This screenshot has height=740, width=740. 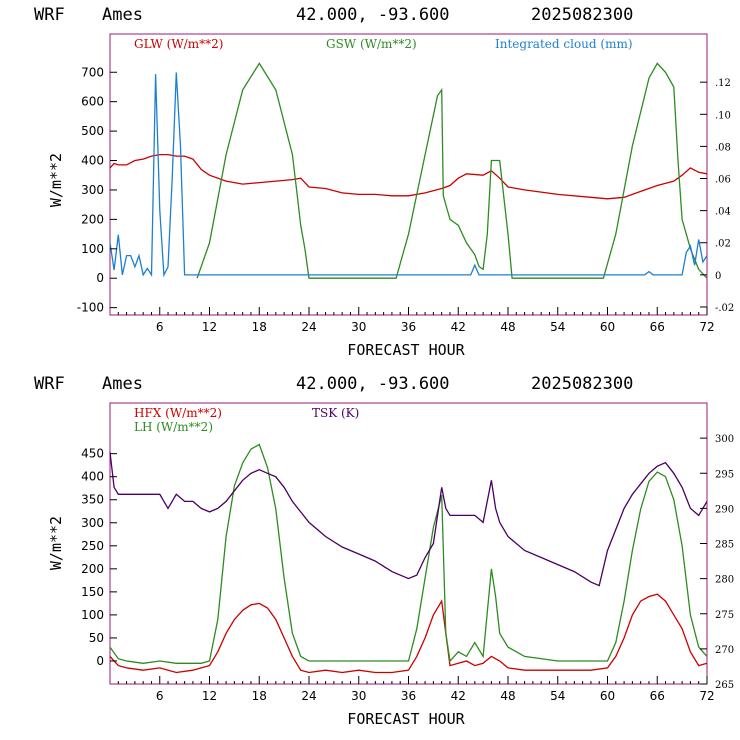 What do you see at coordinates (724, 615) in the screenshot?
I see `y2-tick-label: 275` at bounding box center [724, 615].